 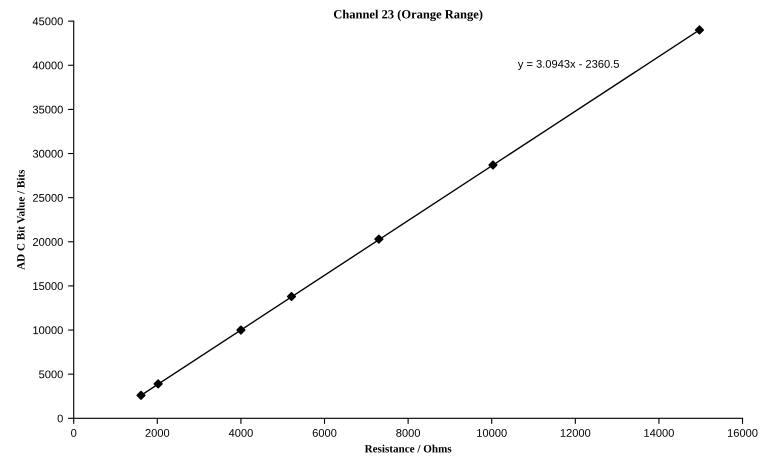 What do you see at coordinates (47, 21) in the screenshot?
I see `y-tick-label: 45000` at bounding box center [47, 21].